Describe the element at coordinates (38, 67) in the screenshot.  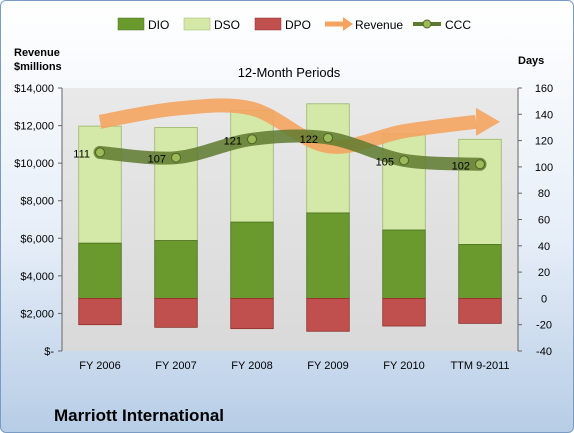
I see `left-axis-title-line2: $millions` at that location.